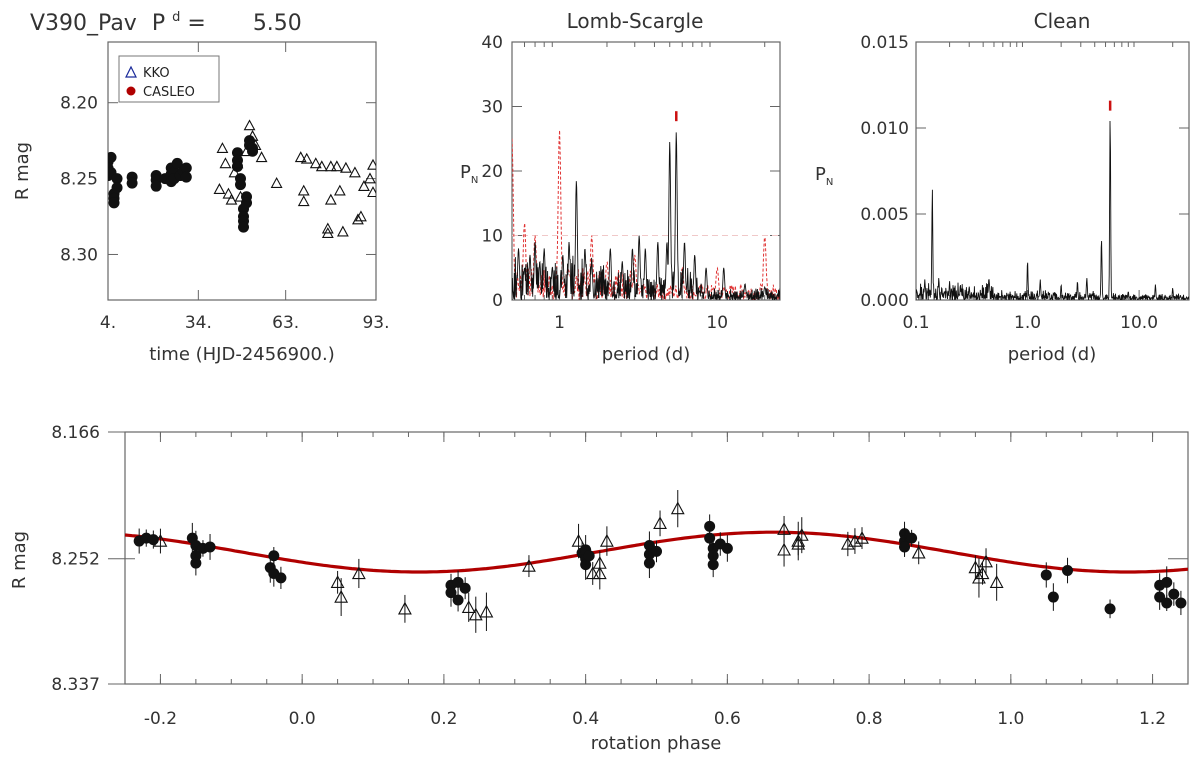 The image size is (1200, 759). Describe the element at coordinates (1052, 171) in the screenshot. I see `clean-frame` at that location.